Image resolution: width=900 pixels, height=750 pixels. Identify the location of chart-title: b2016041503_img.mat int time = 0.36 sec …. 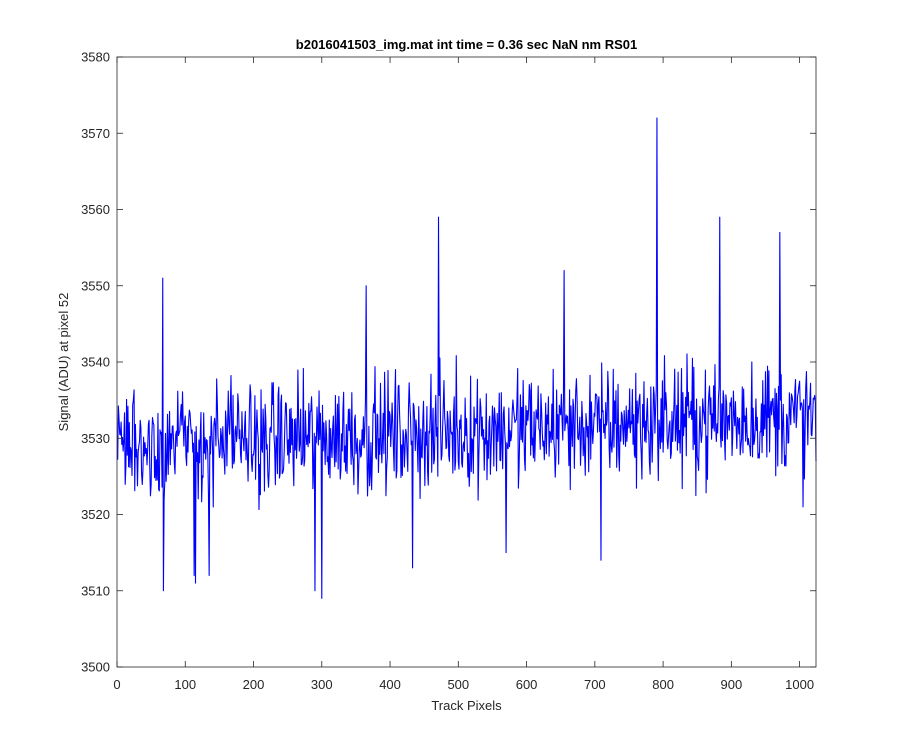
(466, 44).